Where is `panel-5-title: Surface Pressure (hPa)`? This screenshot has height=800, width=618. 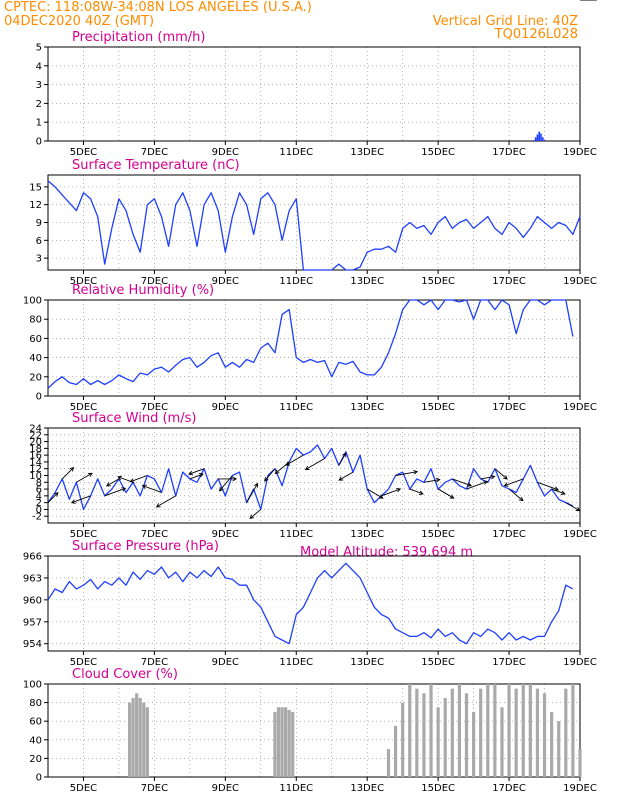 panel-5-title: Surface Pressure (hPa) is located at coordinates (145, 546).